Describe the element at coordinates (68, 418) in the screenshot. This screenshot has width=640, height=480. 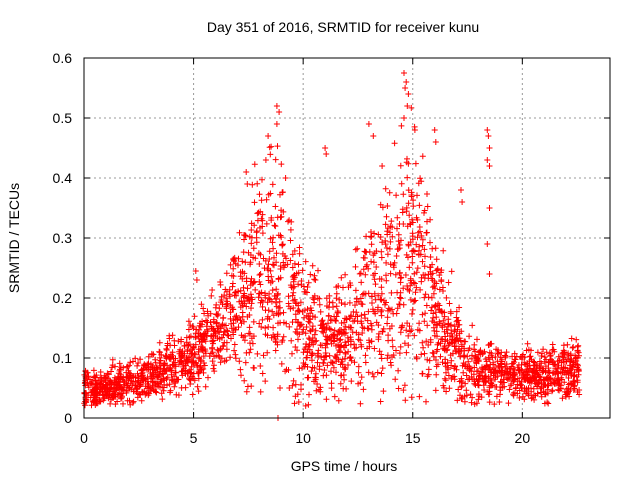
I see `y-tick-label: 0` at that location.